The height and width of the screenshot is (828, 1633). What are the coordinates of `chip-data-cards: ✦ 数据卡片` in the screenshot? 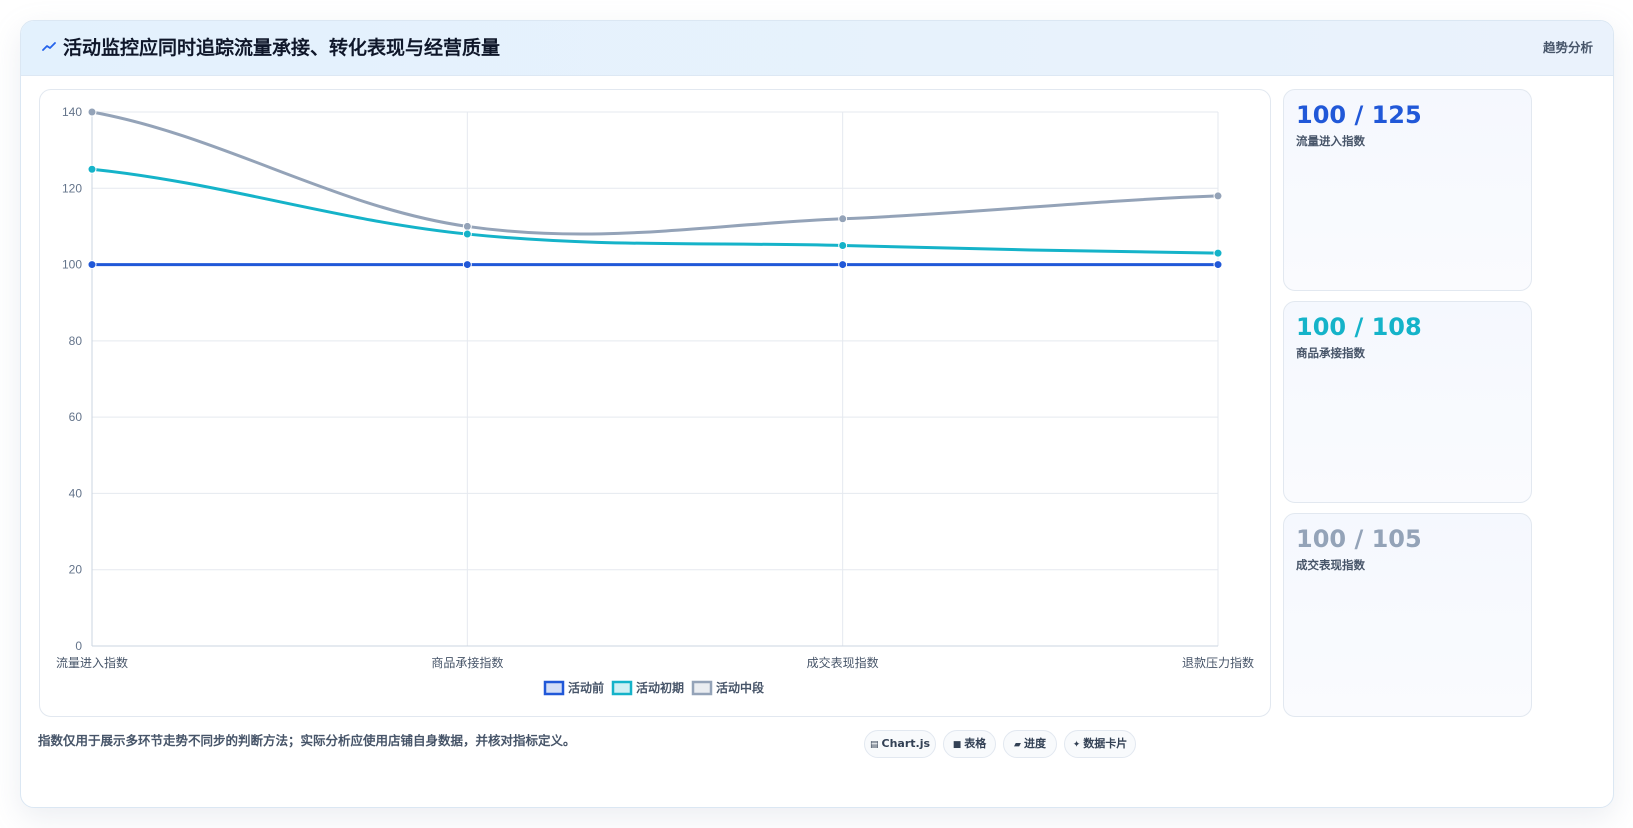 It's located at (1100, 744).